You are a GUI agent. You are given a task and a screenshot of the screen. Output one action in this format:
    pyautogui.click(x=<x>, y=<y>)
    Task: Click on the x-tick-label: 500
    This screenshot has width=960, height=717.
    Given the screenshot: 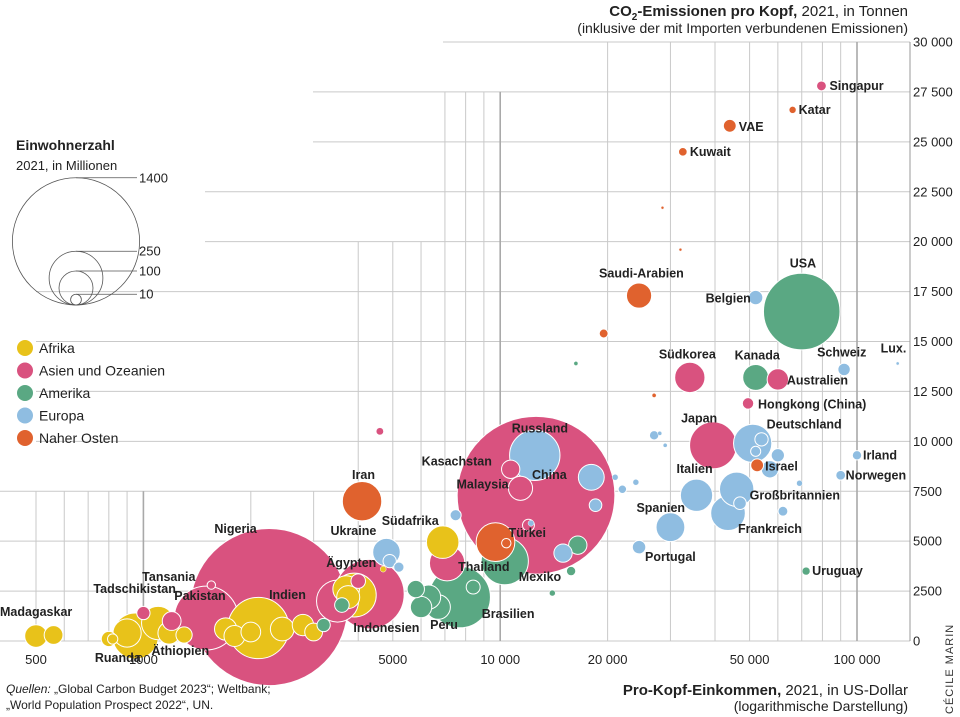 What is the action you would take?
    pyautogui.click(x=36, y=659)
    